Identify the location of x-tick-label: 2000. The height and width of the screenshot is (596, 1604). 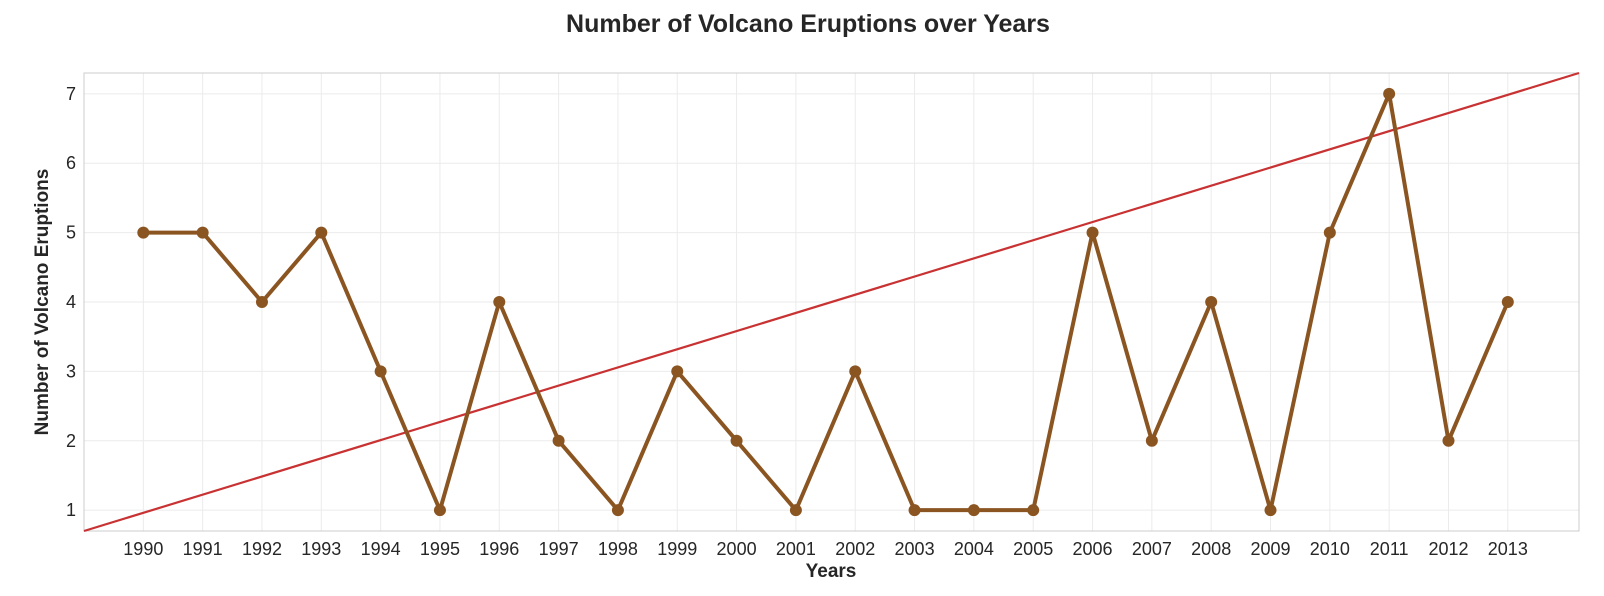
(737, 549).